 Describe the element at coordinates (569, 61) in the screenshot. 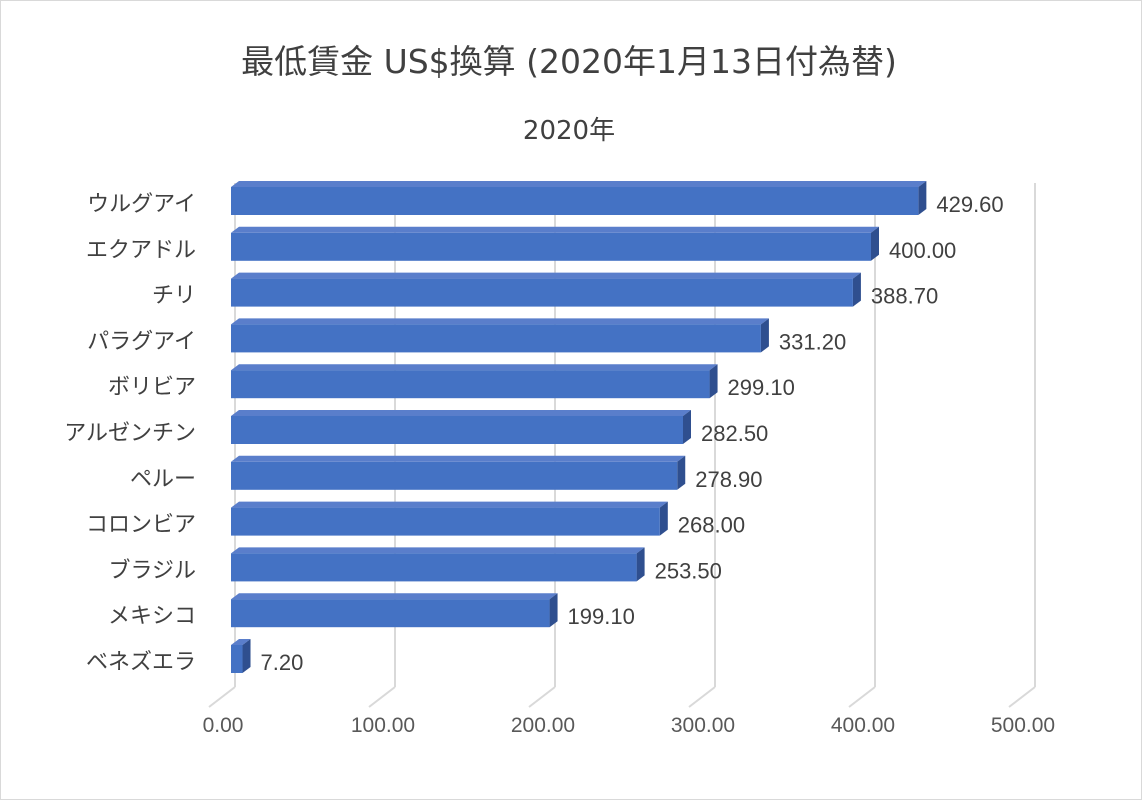

I see `chart-title: 最低賃金 US$換算 (2020年1月13日付為替)` at that location.